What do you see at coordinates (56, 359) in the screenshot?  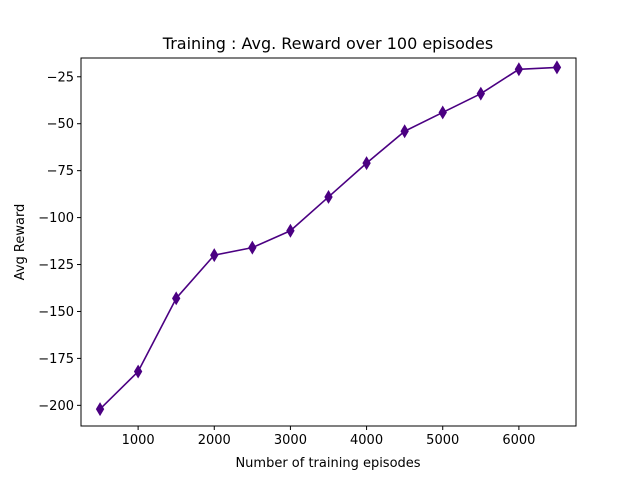 I see `y-tick-label: −175` at bounding box center [56, 359].